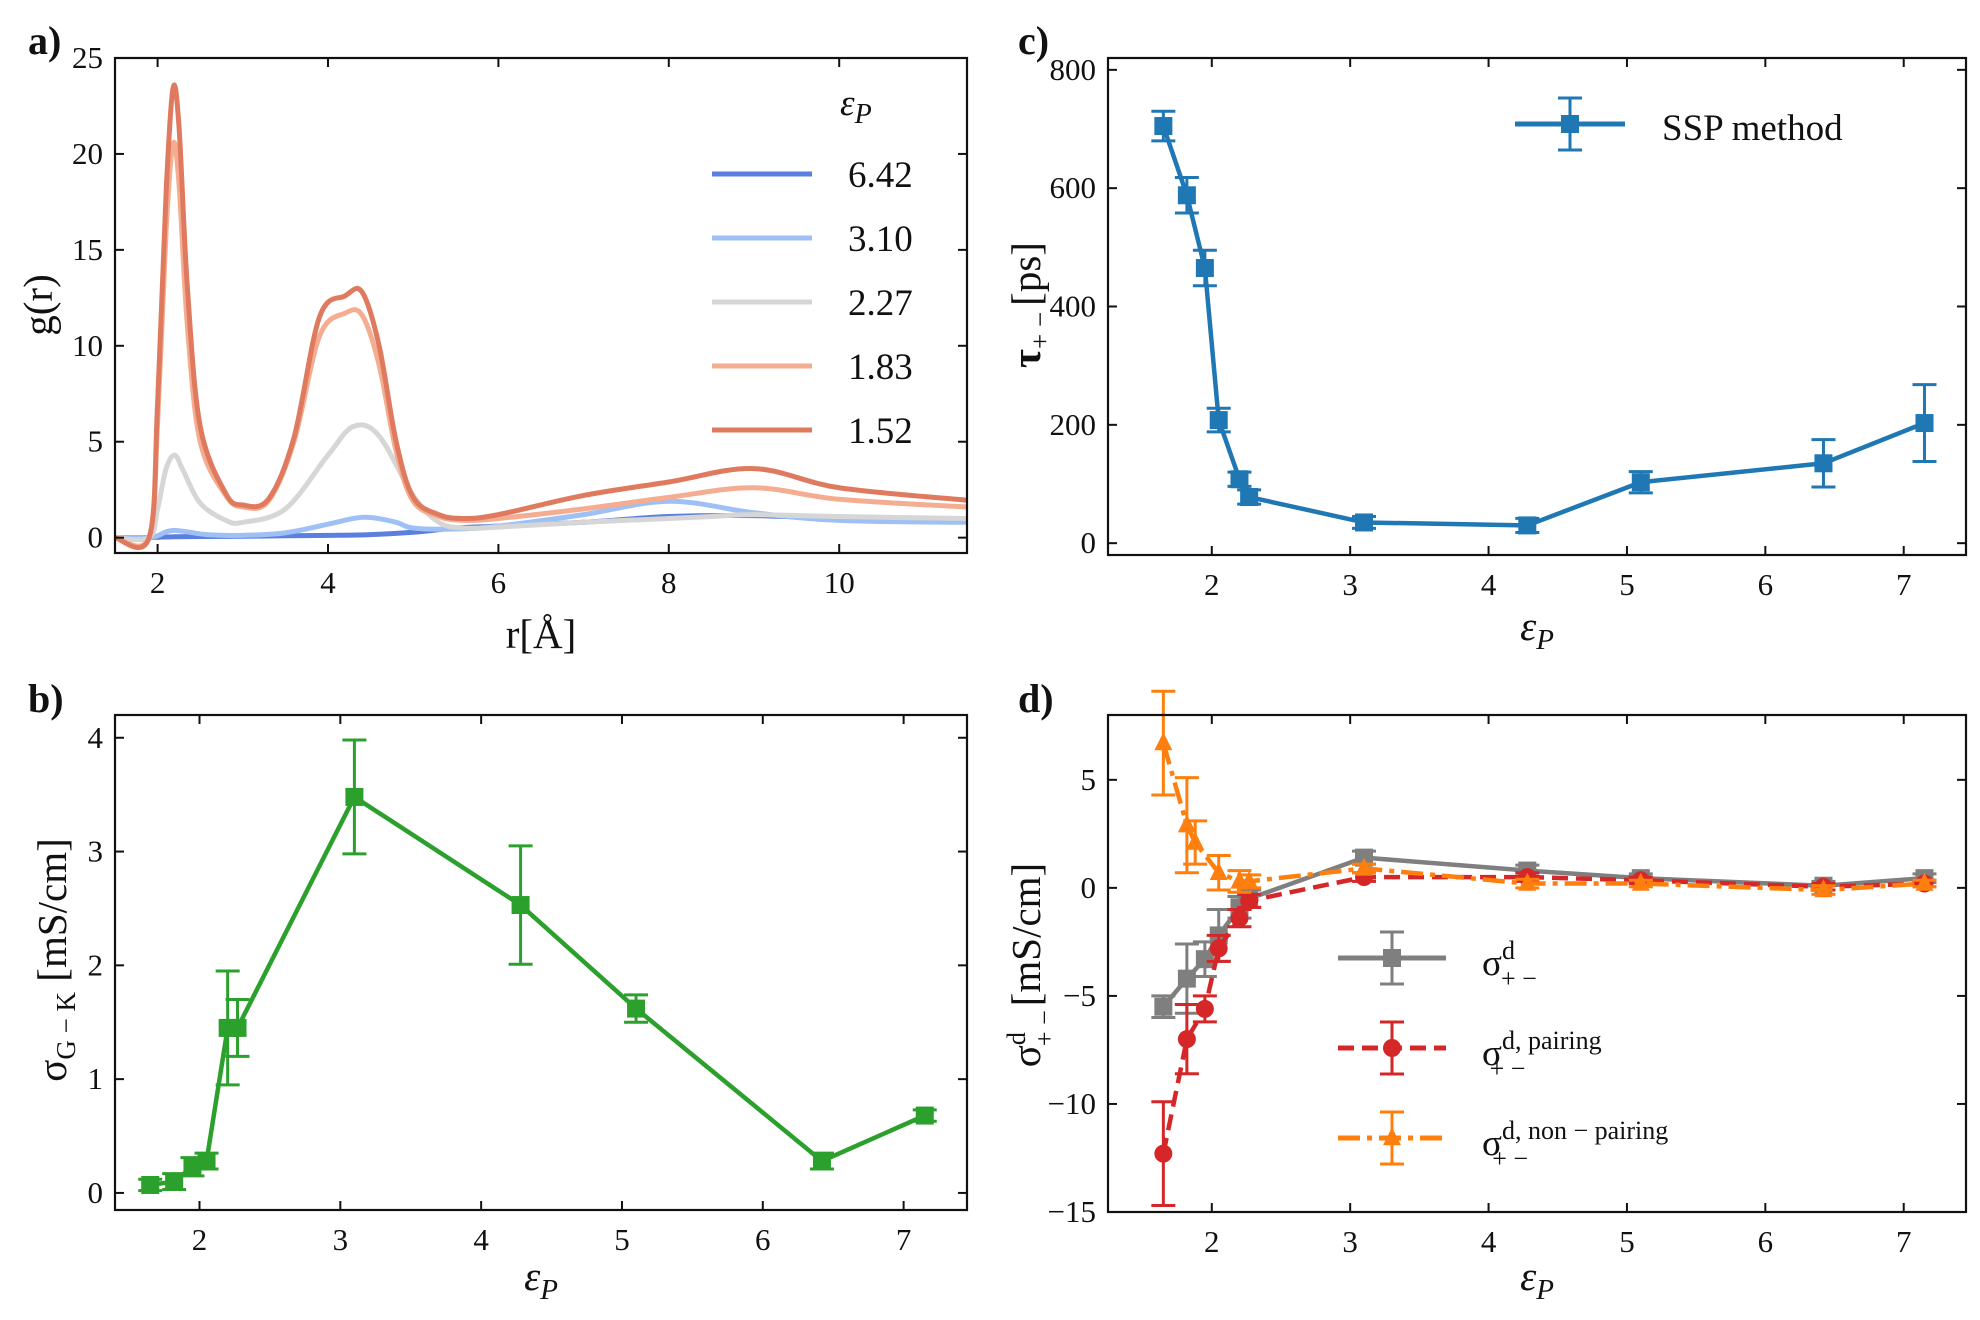 The height and width of the screenshot is (1320, 1980). I want to click on legend-sup: d, pairing, so click(1552, 1040).